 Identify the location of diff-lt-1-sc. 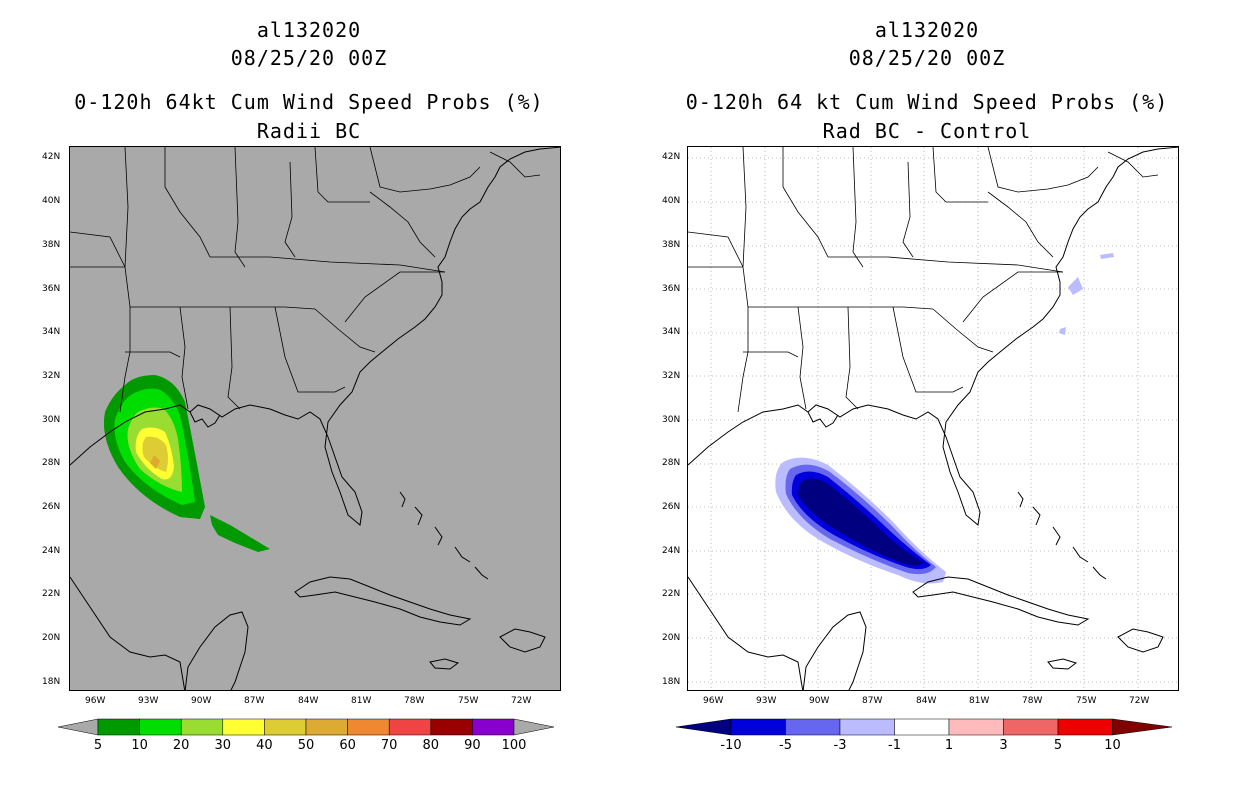
(1062, 331).